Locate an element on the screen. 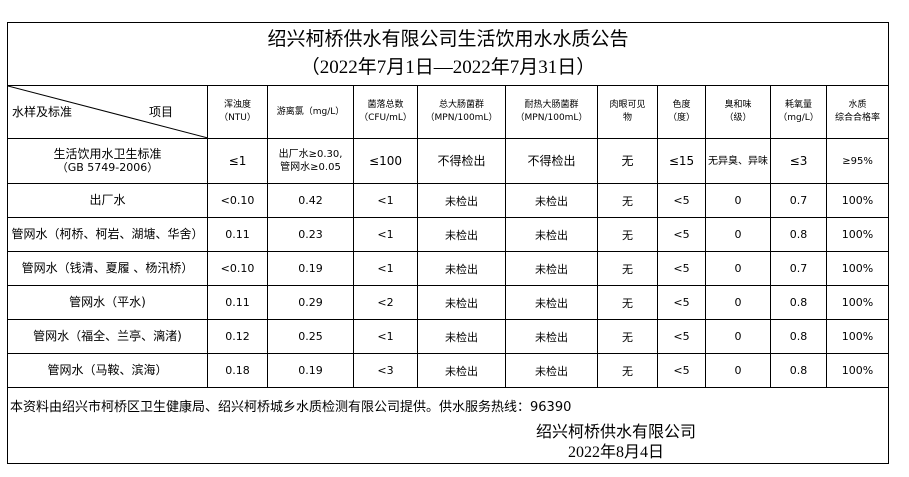 The image size is (909, 477). standard-value: 无 is located at coordinates (627, 161).